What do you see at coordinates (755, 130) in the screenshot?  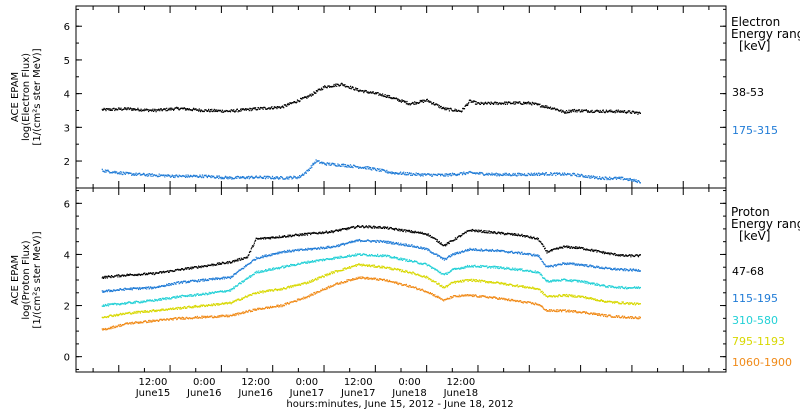 I see `electron-legend-entry: 175-315` at bounding box center [755, 130].